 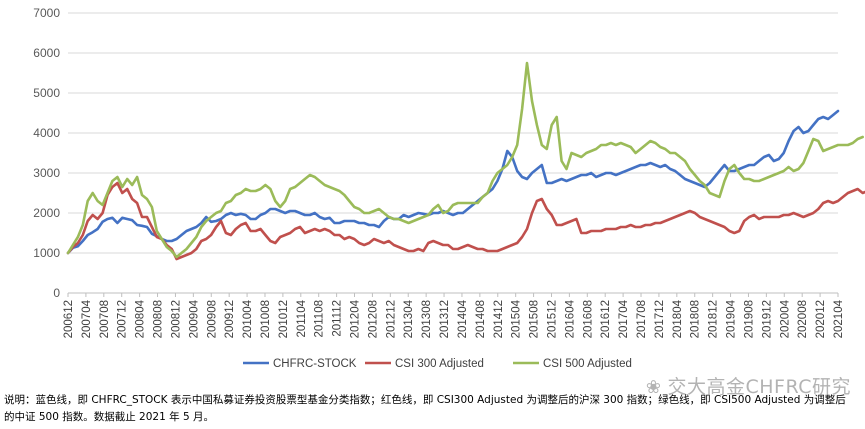 I want to click on y-tick-label: 0, so click(x=56, y=293).